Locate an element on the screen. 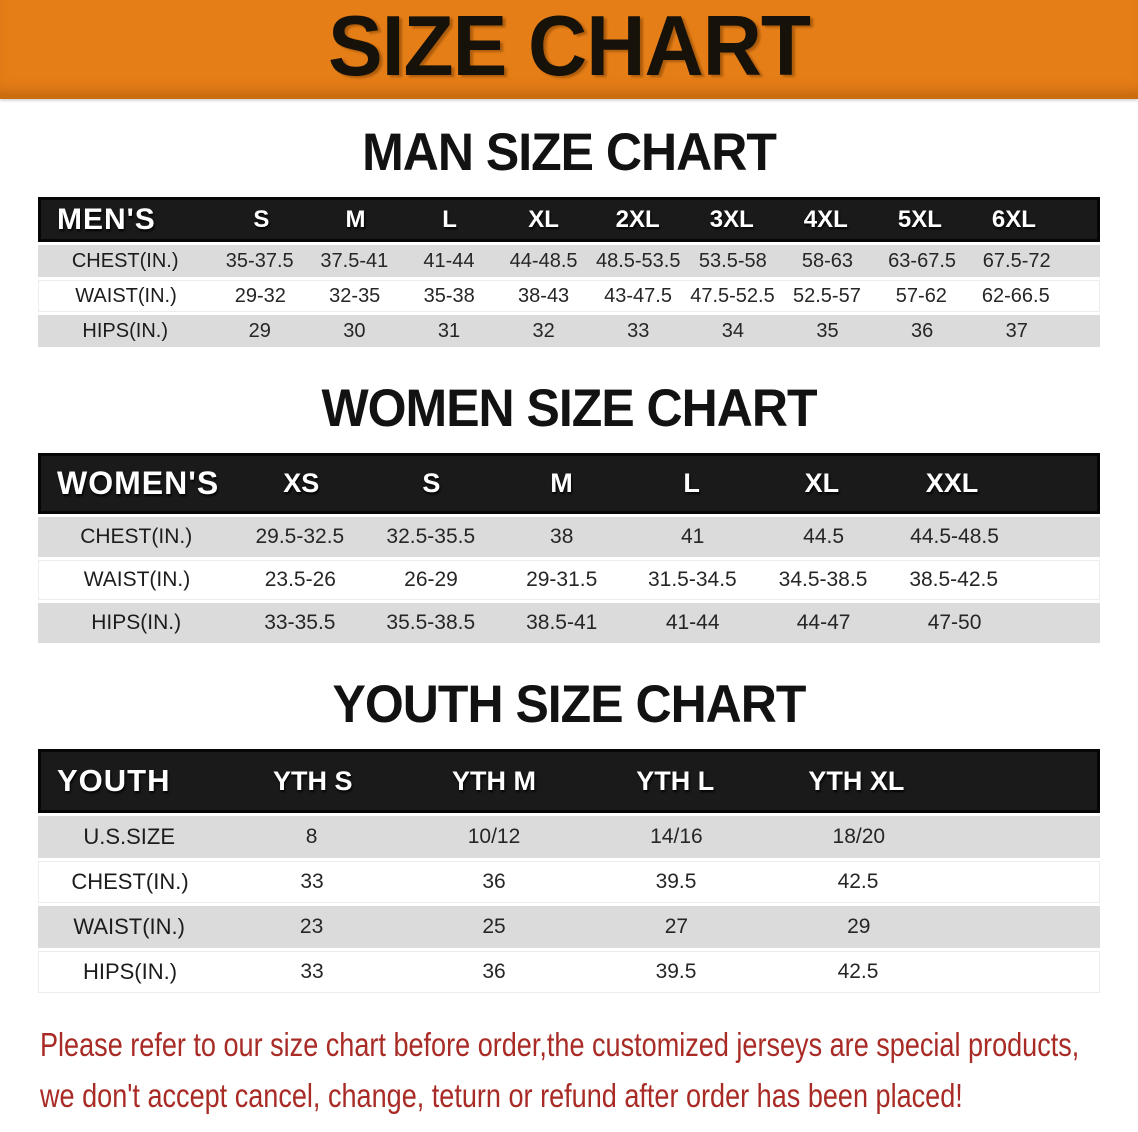  men-table-header-row: MEN'S S M L XL 2XL 3XL 4XL 5XL 6XL is located at coordinates (569, 219).